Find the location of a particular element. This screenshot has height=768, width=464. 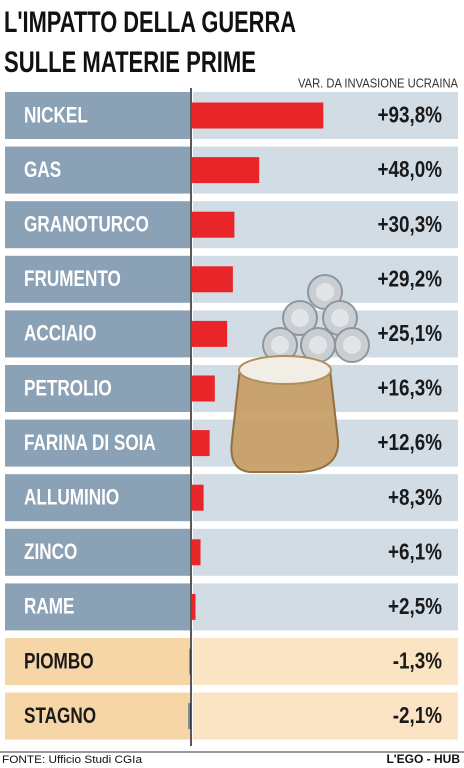

value-label: +48,0% is located at coordinates (410, 169).